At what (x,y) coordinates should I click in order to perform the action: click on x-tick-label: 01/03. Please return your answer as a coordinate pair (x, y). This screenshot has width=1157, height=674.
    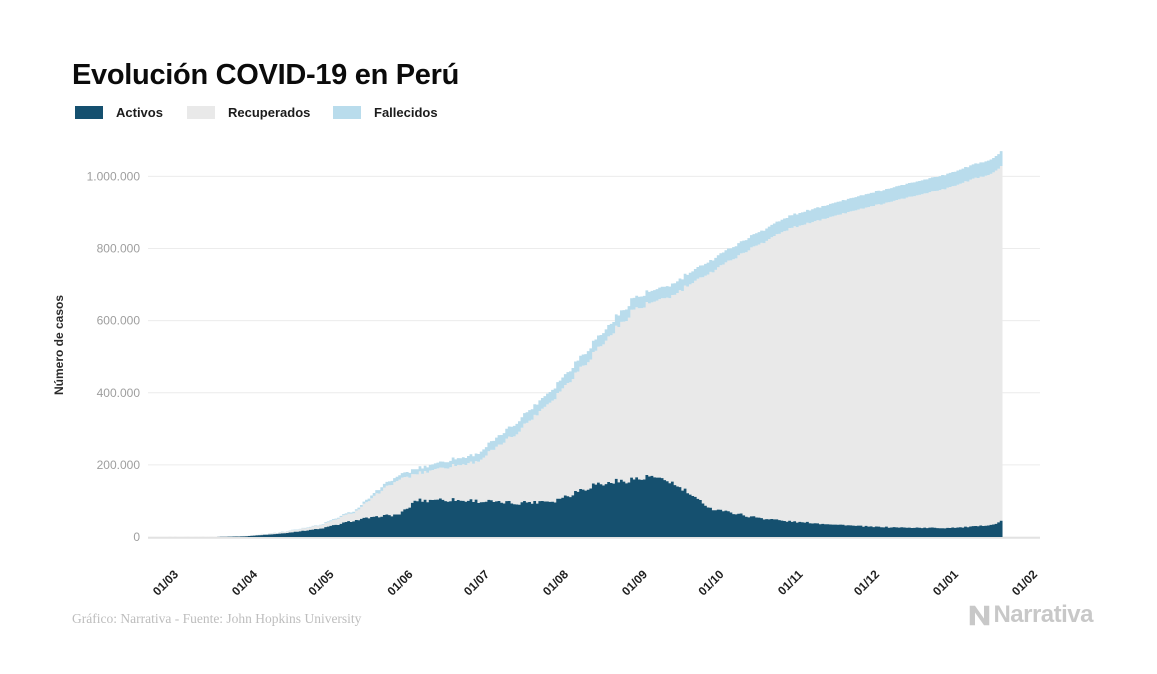
    Looking at the image, I should click on (165, 582).